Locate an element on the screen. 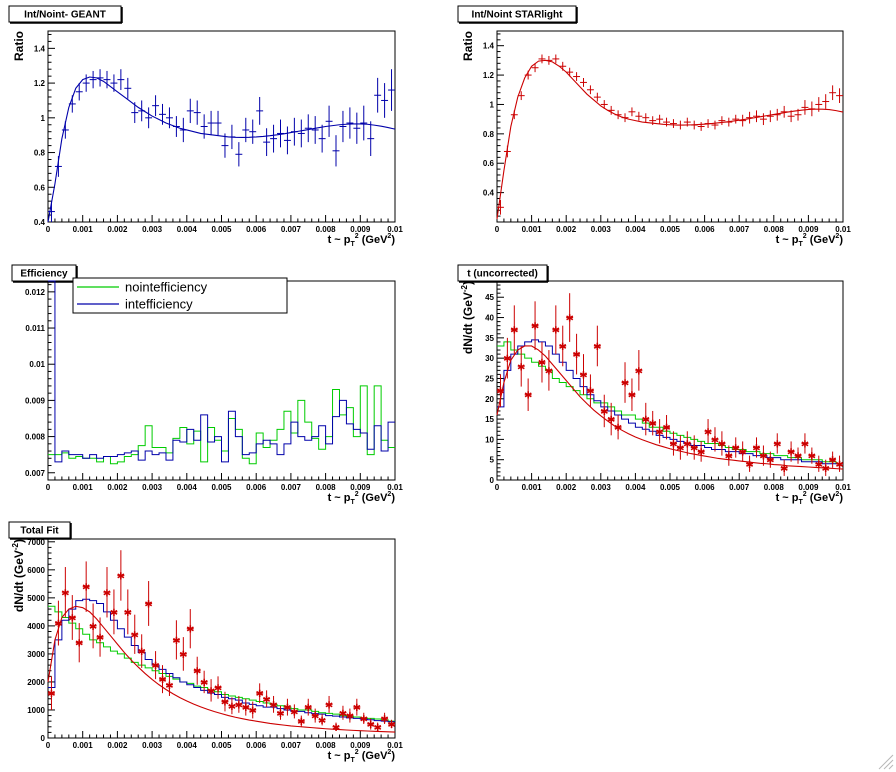 The image size is (896, 772). x-tick-label: 0 is located at coordinates (48, 487).